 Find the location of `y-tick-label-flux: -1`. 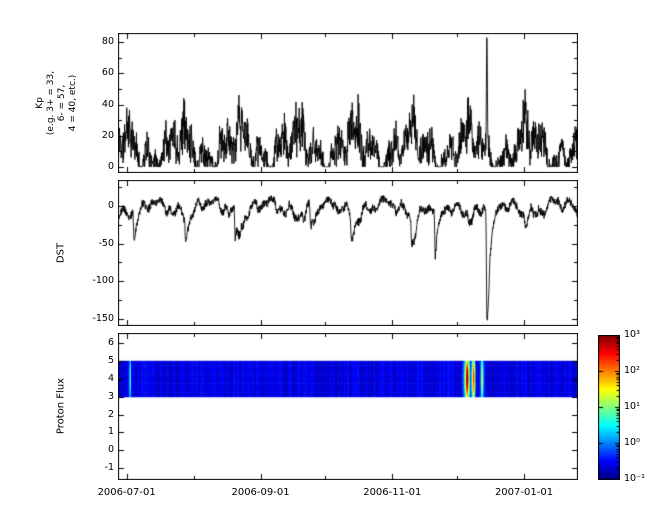

y-tick-label-flux: -1 is located at coordinates (109, 468).